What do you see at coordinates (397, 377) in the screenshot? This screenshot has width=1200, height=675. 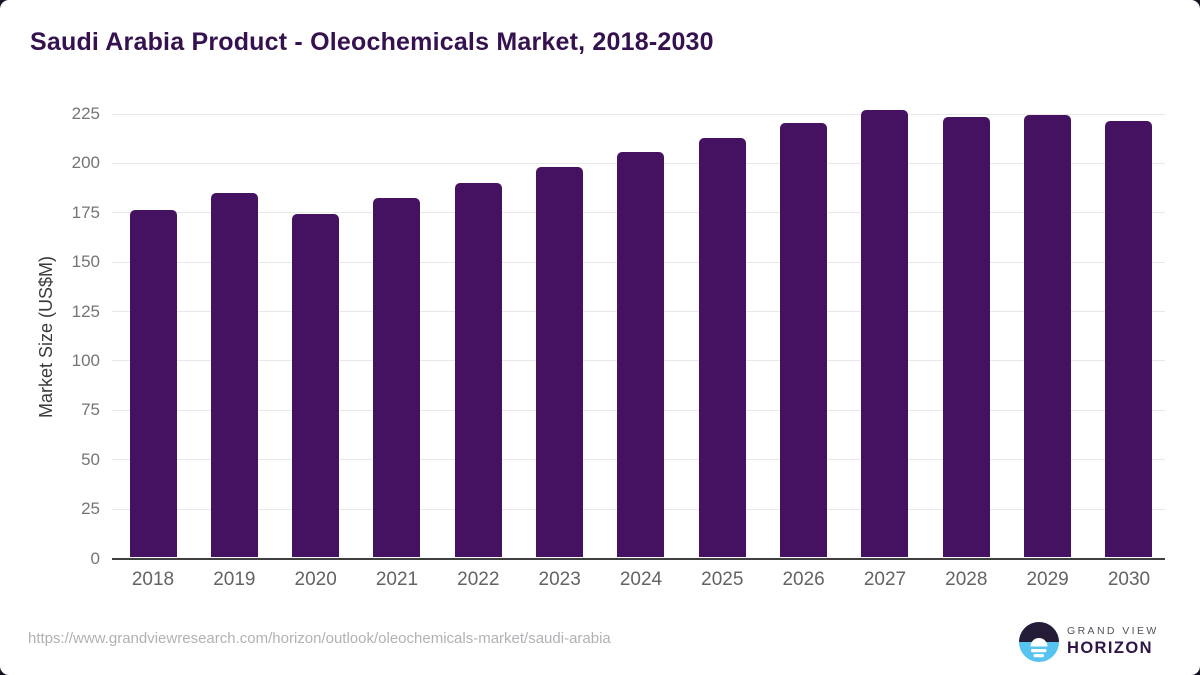 I see `bar-2021` at bounding box center [397, 377].